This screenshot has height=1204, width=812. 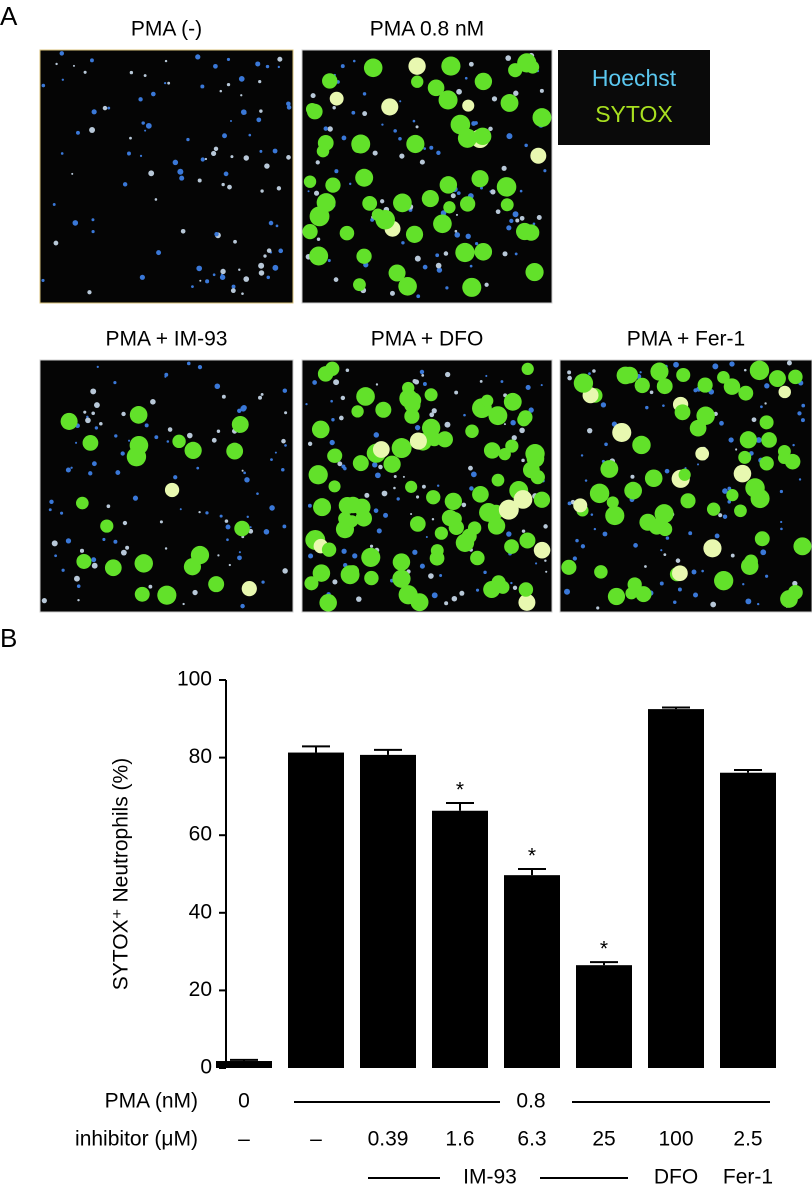 I want to click on error-bar, so click(x=676, y=708).